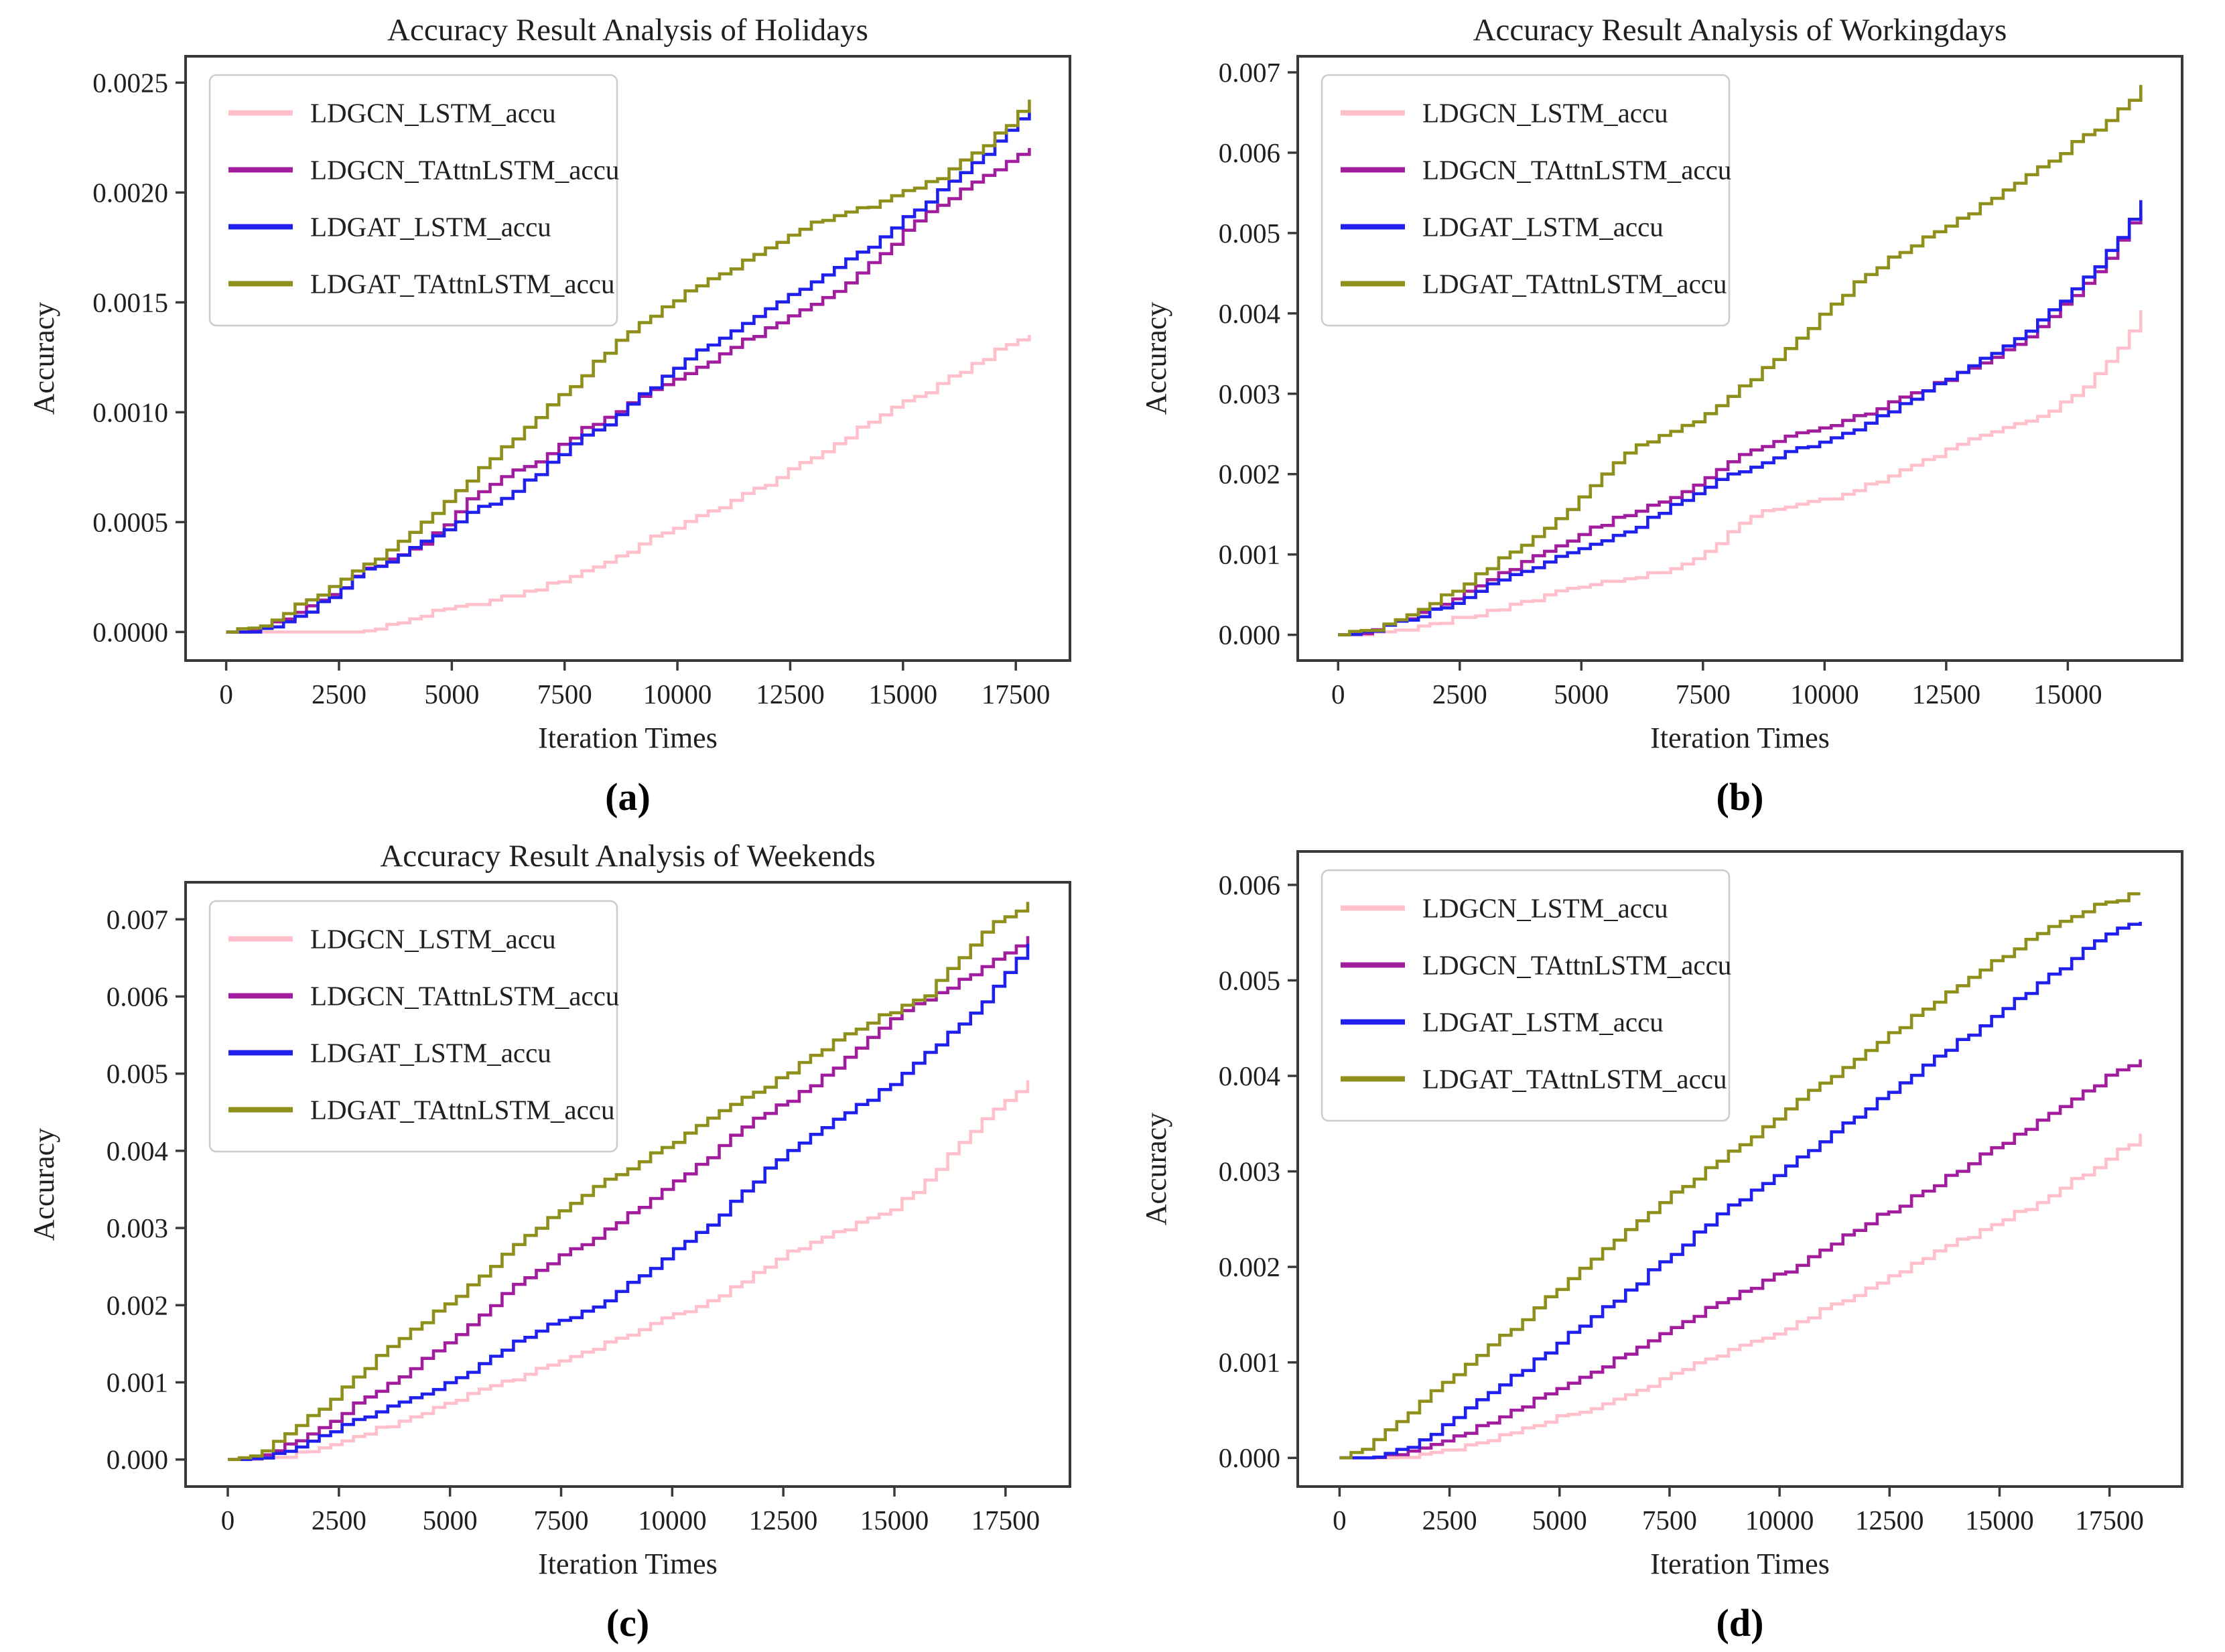 The image size is (2225, 1652). Describe the element at coordinates (628, 856) in the screenshot. I see `plot-title: Accuracy Result Analysis of Weekends` at that location.